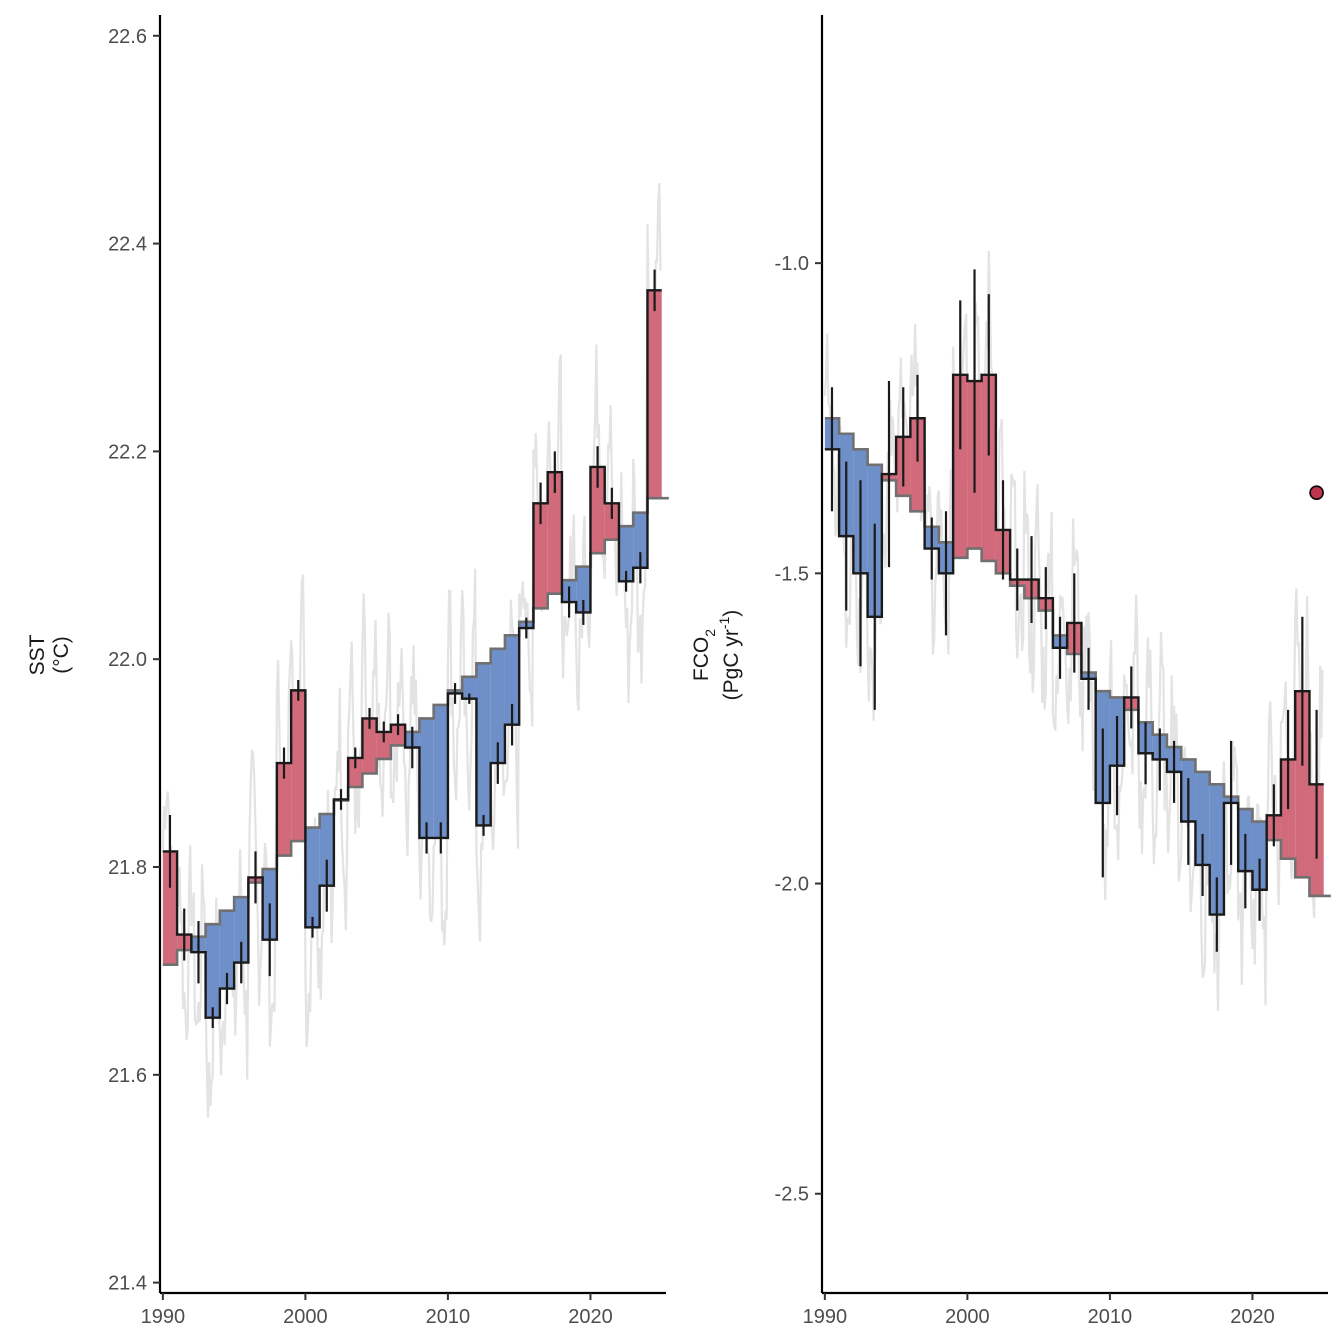 The height and width of the screenshot is (1344, 1344). Describe the element at coordinates (960, 466) in the screenshot. I see `right-anomaly-bar-1999` at that location.